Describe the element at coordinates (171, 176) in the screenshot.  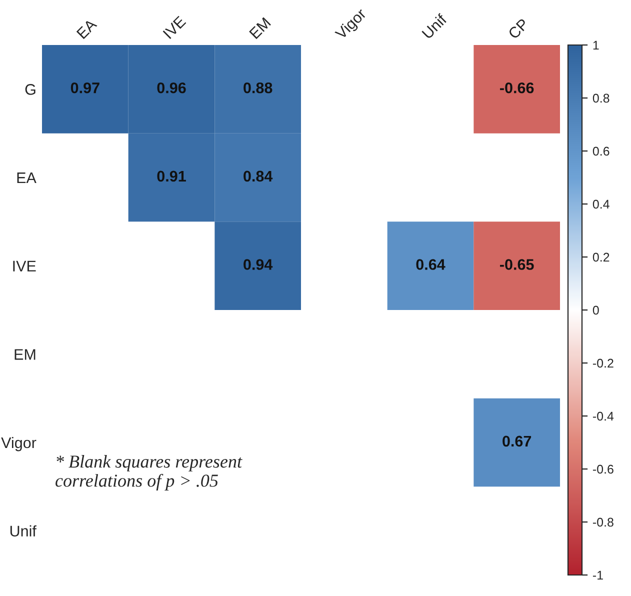
I see `data-label: 0.91` at that location.